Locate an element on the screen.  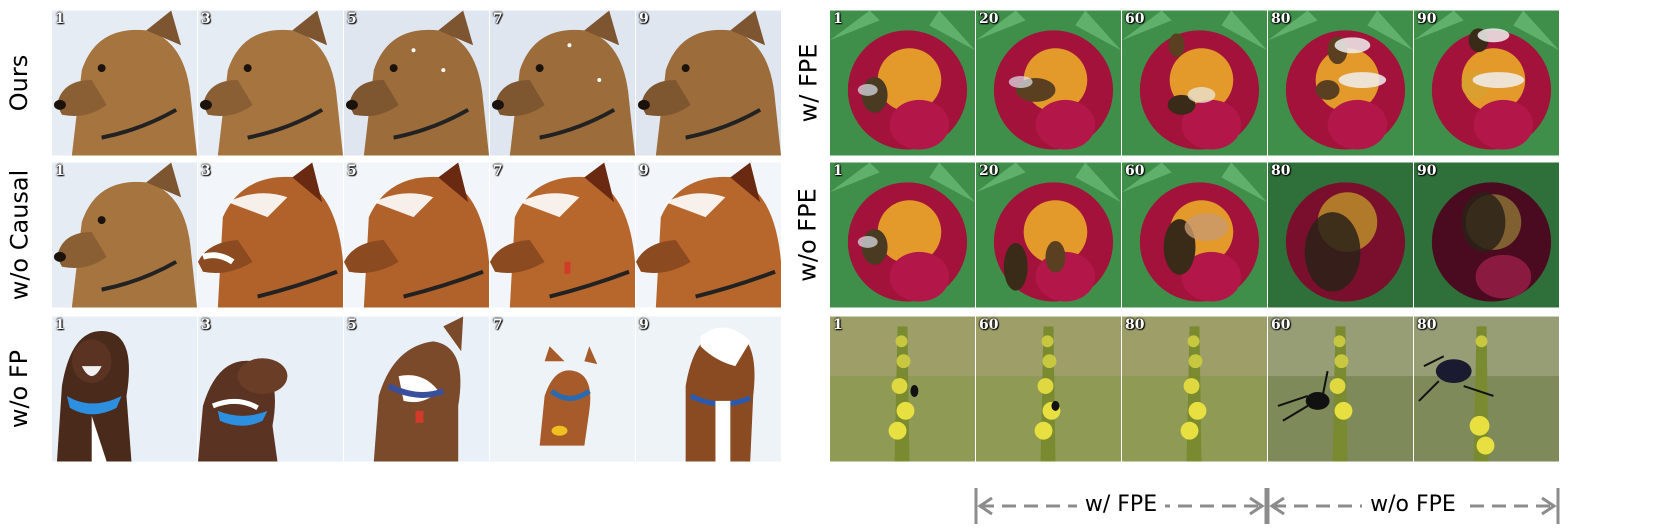
row-label-with-fpe: w/ FPE is located at coordinates (808, 83).